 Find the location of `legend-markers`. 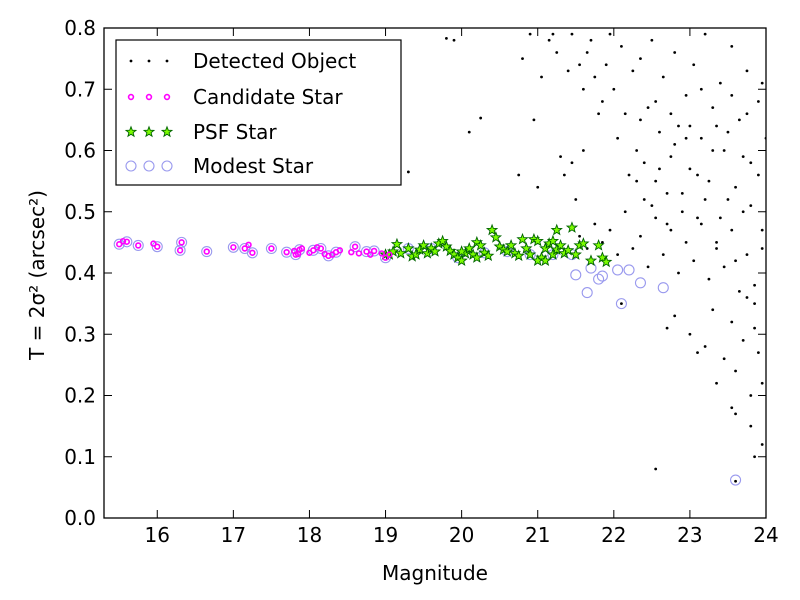

legend-markers is located at coordinates (149, 115).